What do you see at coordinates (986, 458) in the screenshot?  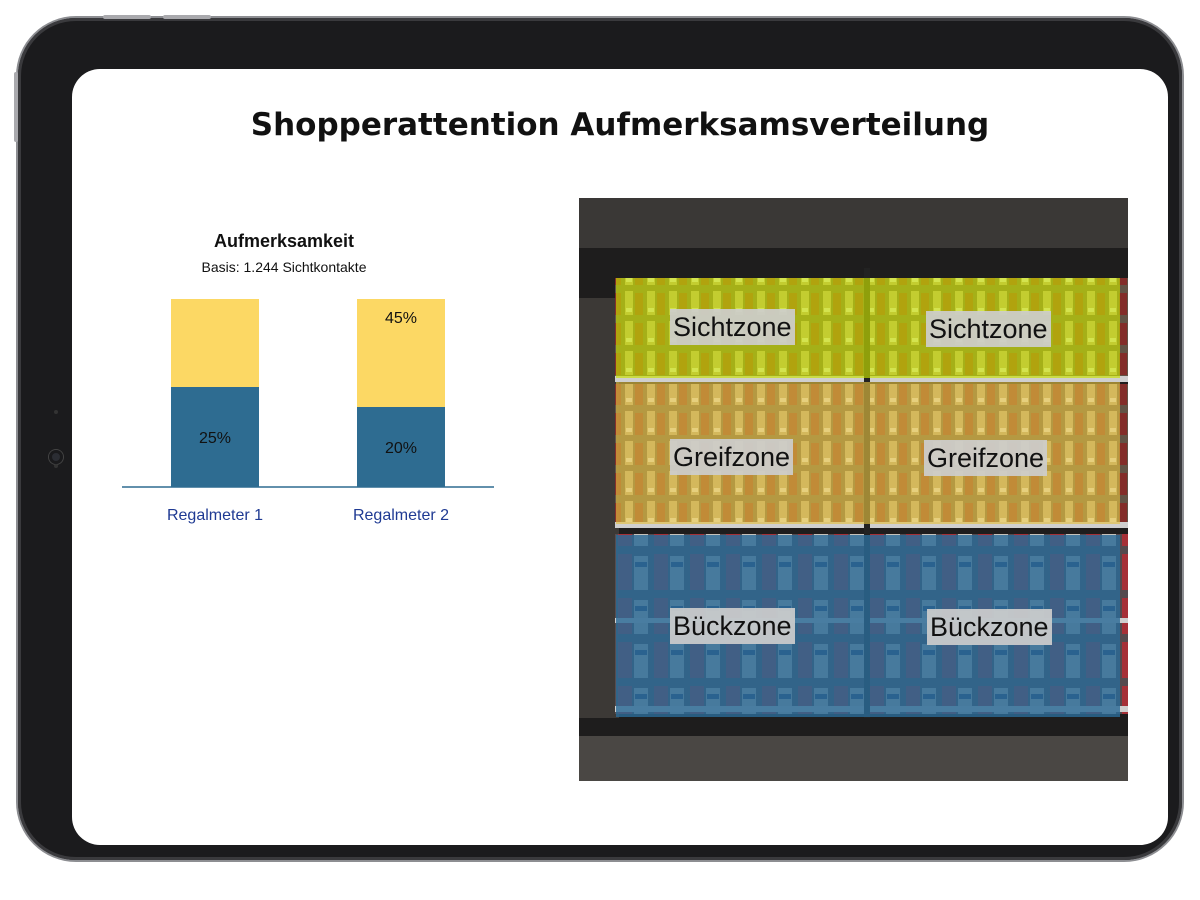 I see `zone-label-greifzone-right: Greifzone` at bounding box center [986, 458].